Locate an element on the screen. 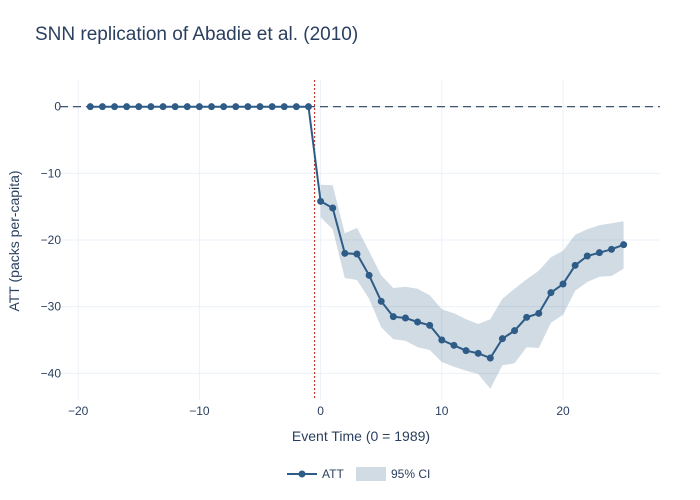 This screenshot has height=500, width=700. x-tick-label: 10 is located at coordinates (442, 411).